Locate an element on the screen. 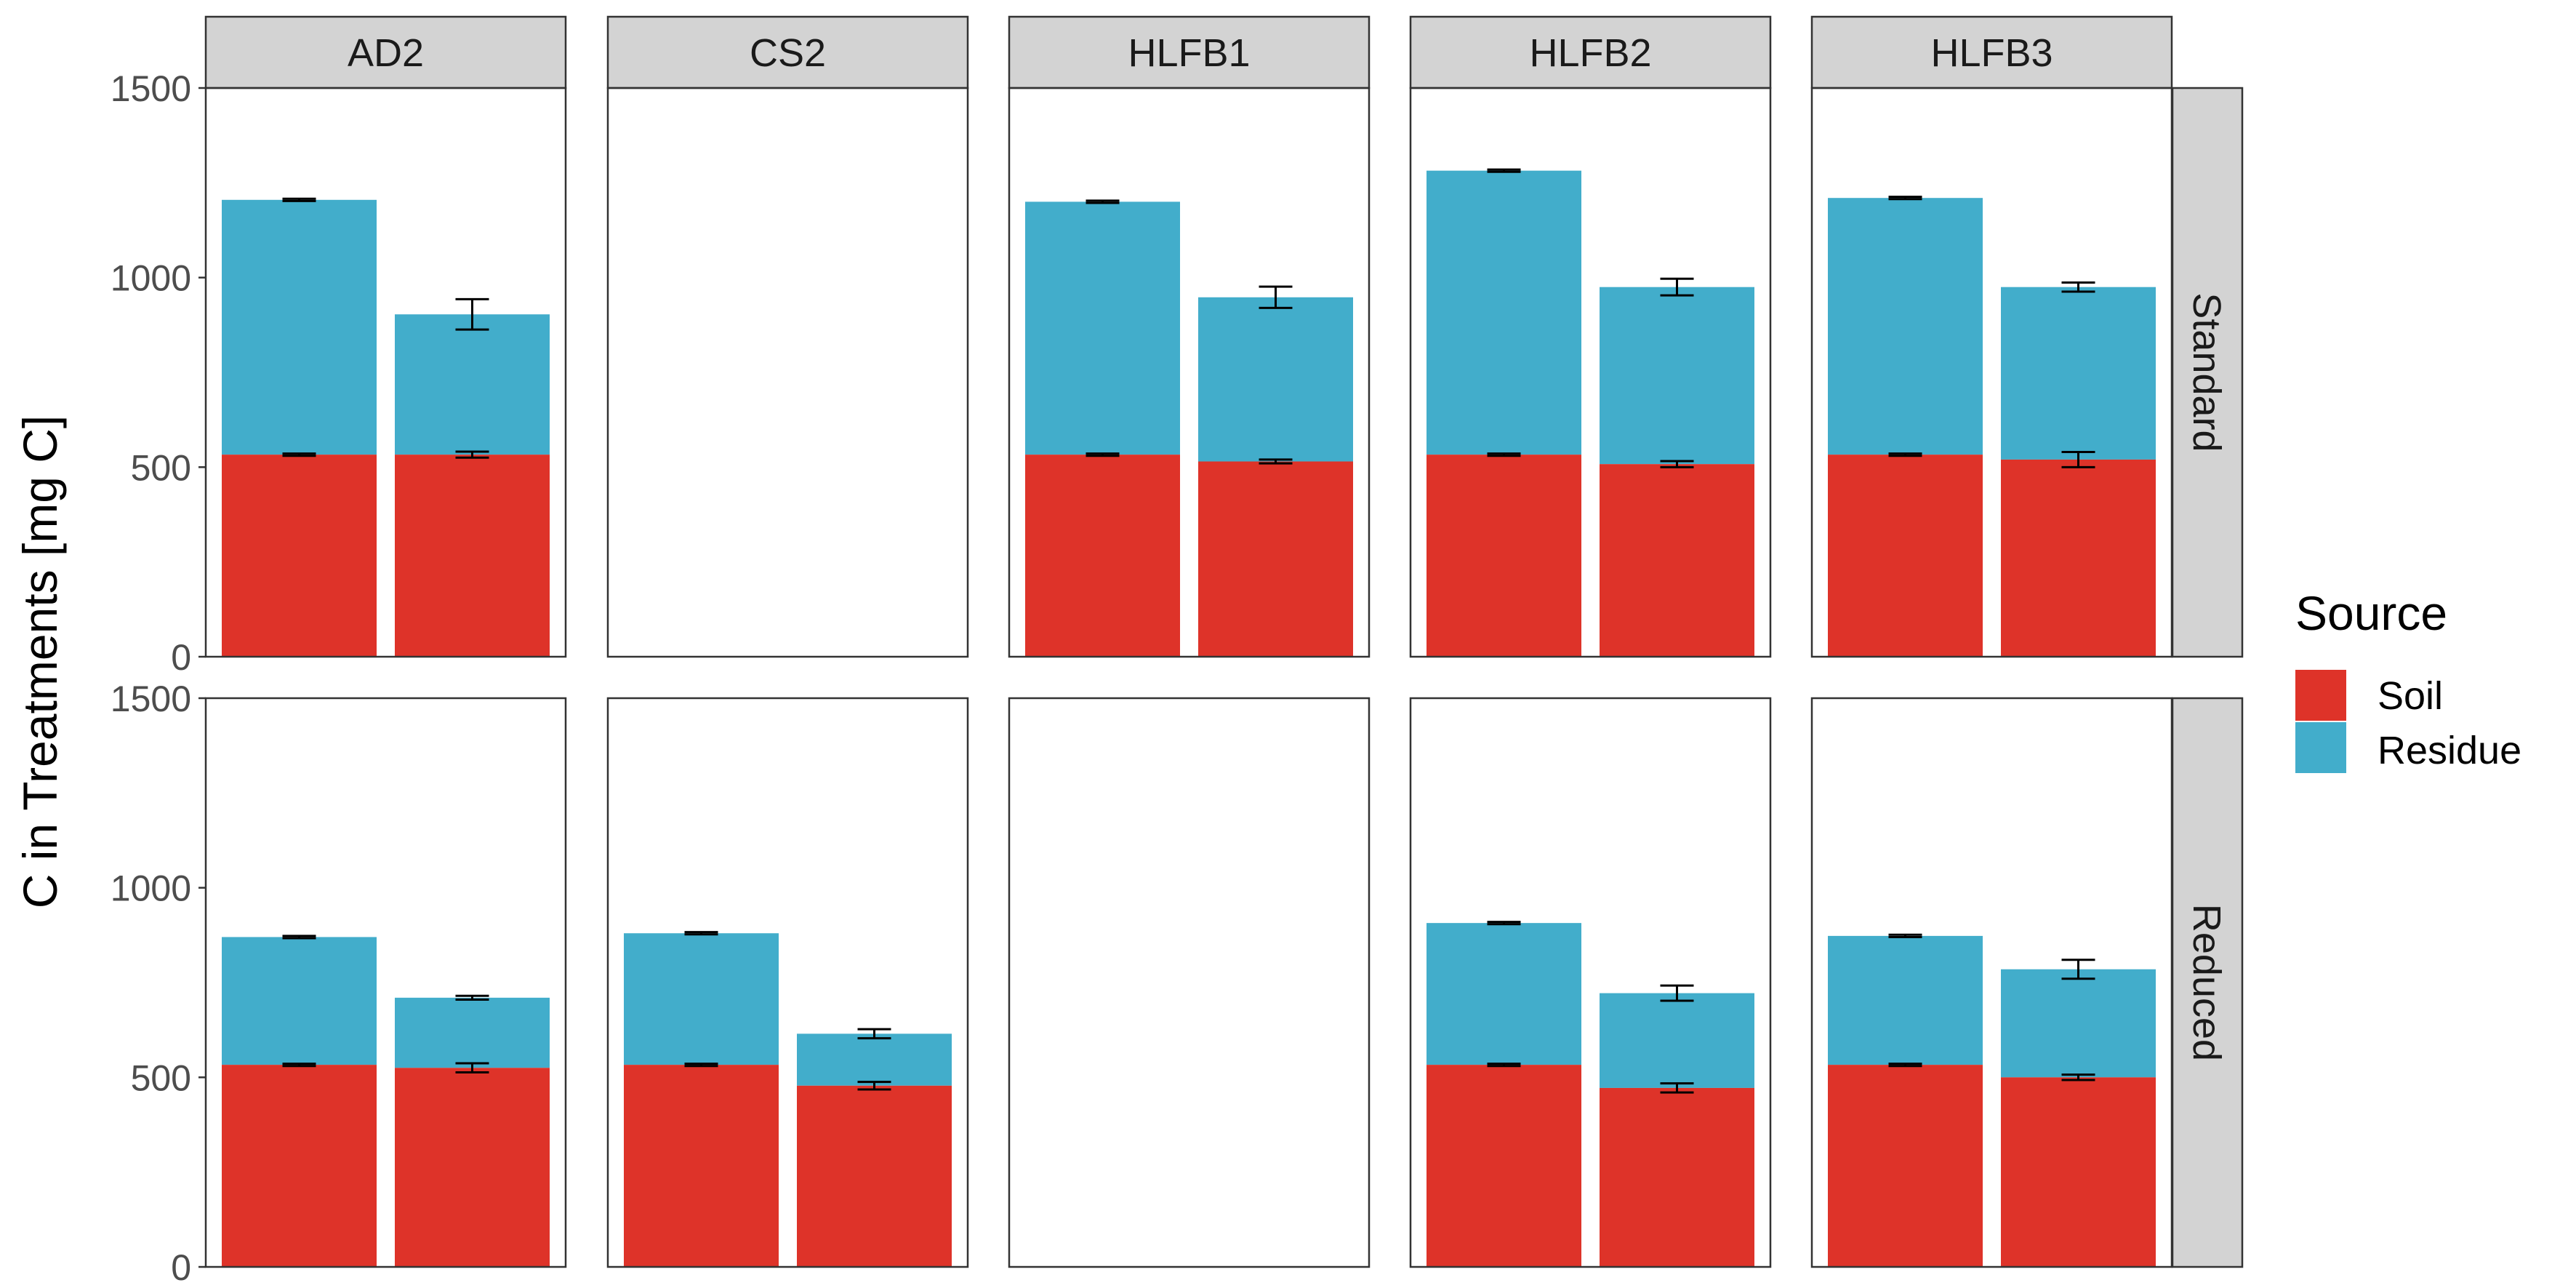 The width and height of the screenshot is (2576, 1288). panel-reduced-hlfb3 is located at coordinates (1991, 982).